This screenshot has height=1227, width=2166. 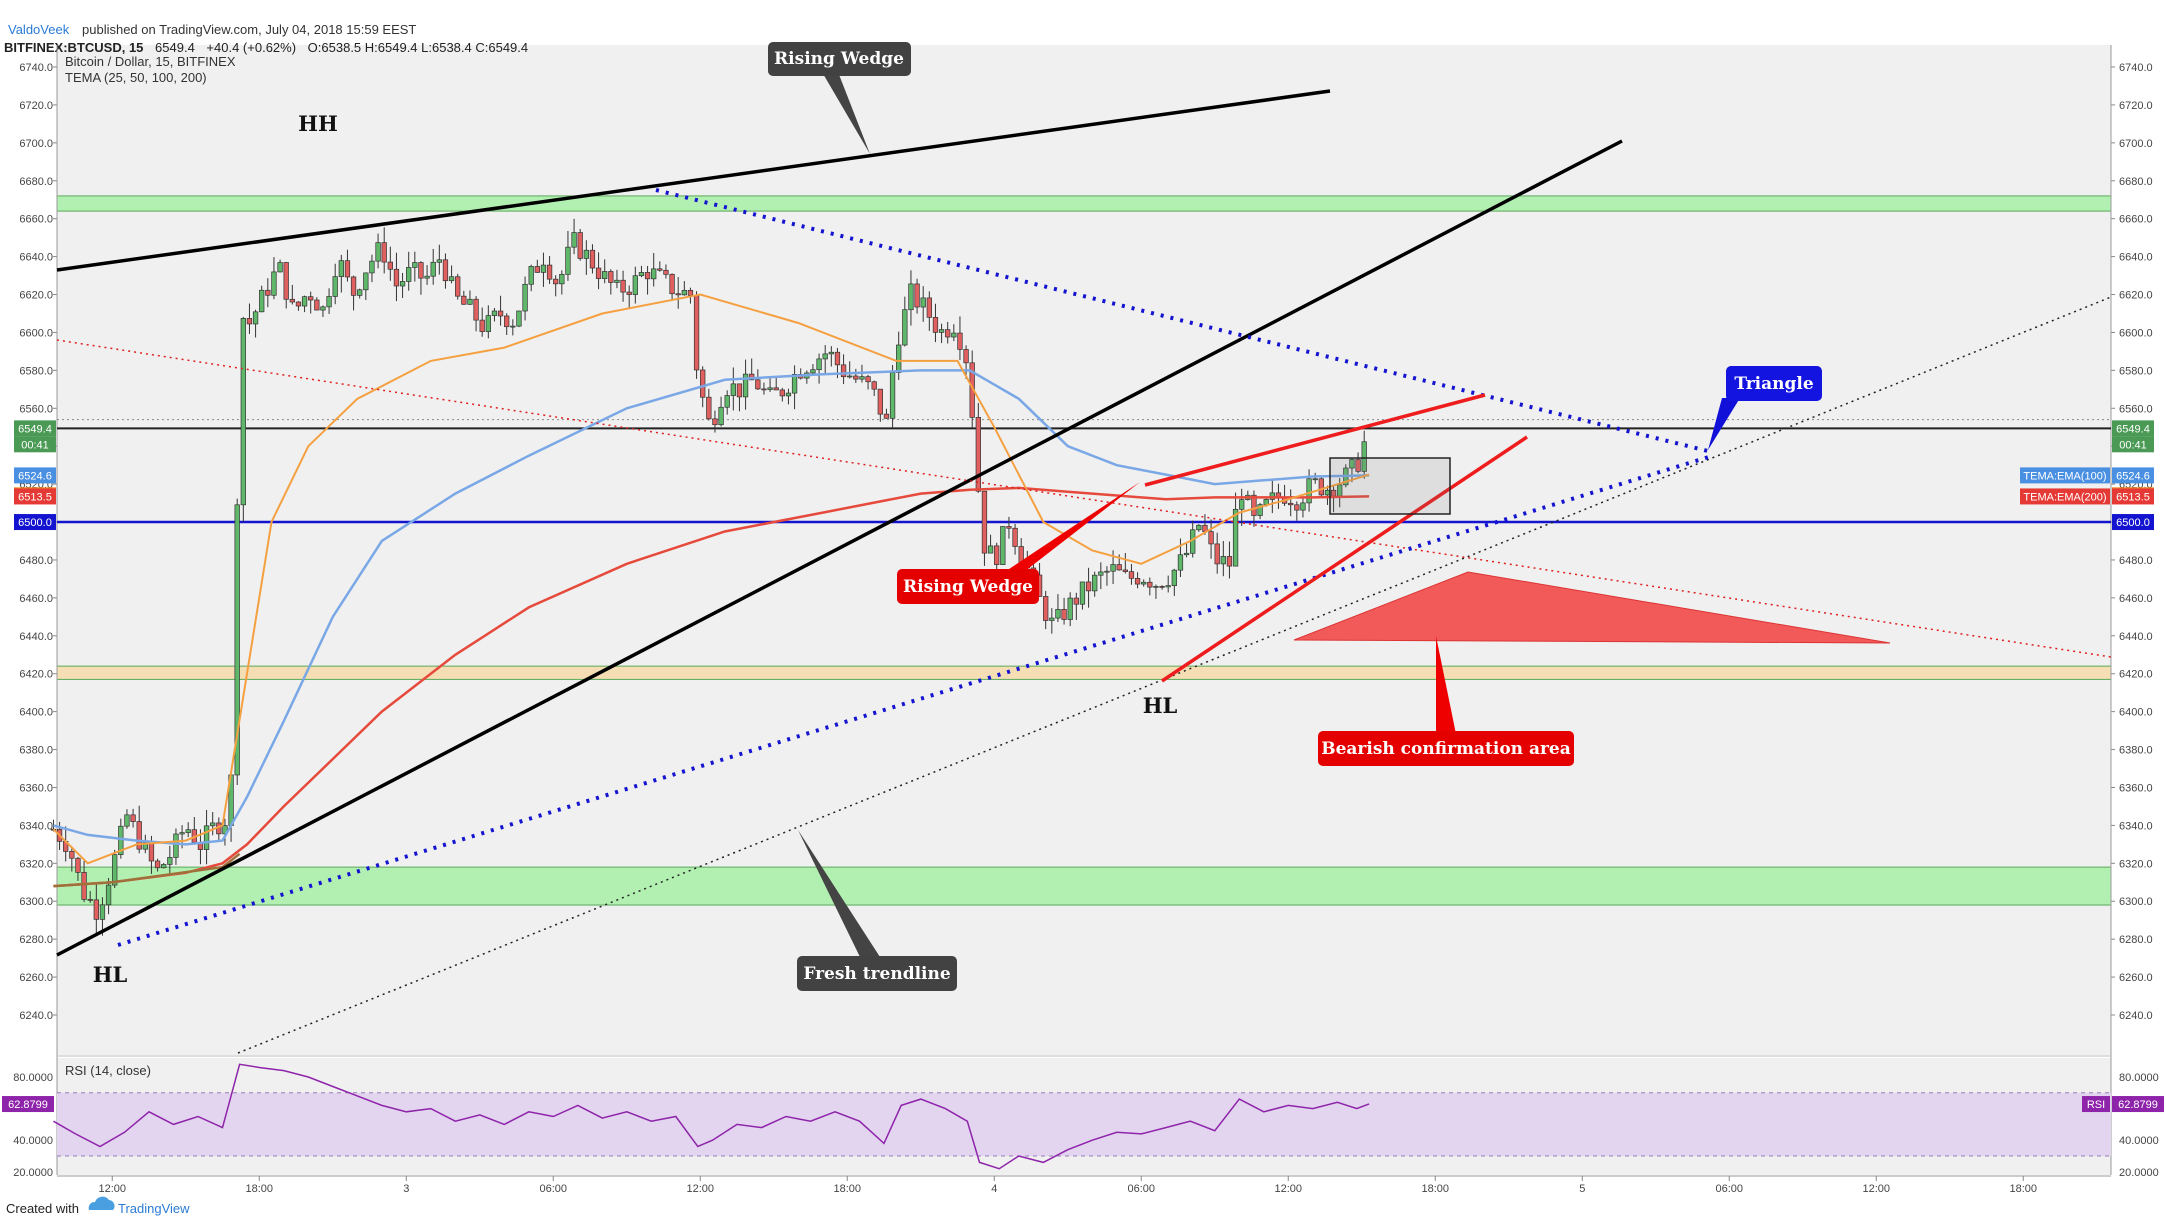 What do you see at coordinates (36, 902) in the screenshot?
I see `y-tick-label-left: 6300.0` at bounding box center [36, 902].